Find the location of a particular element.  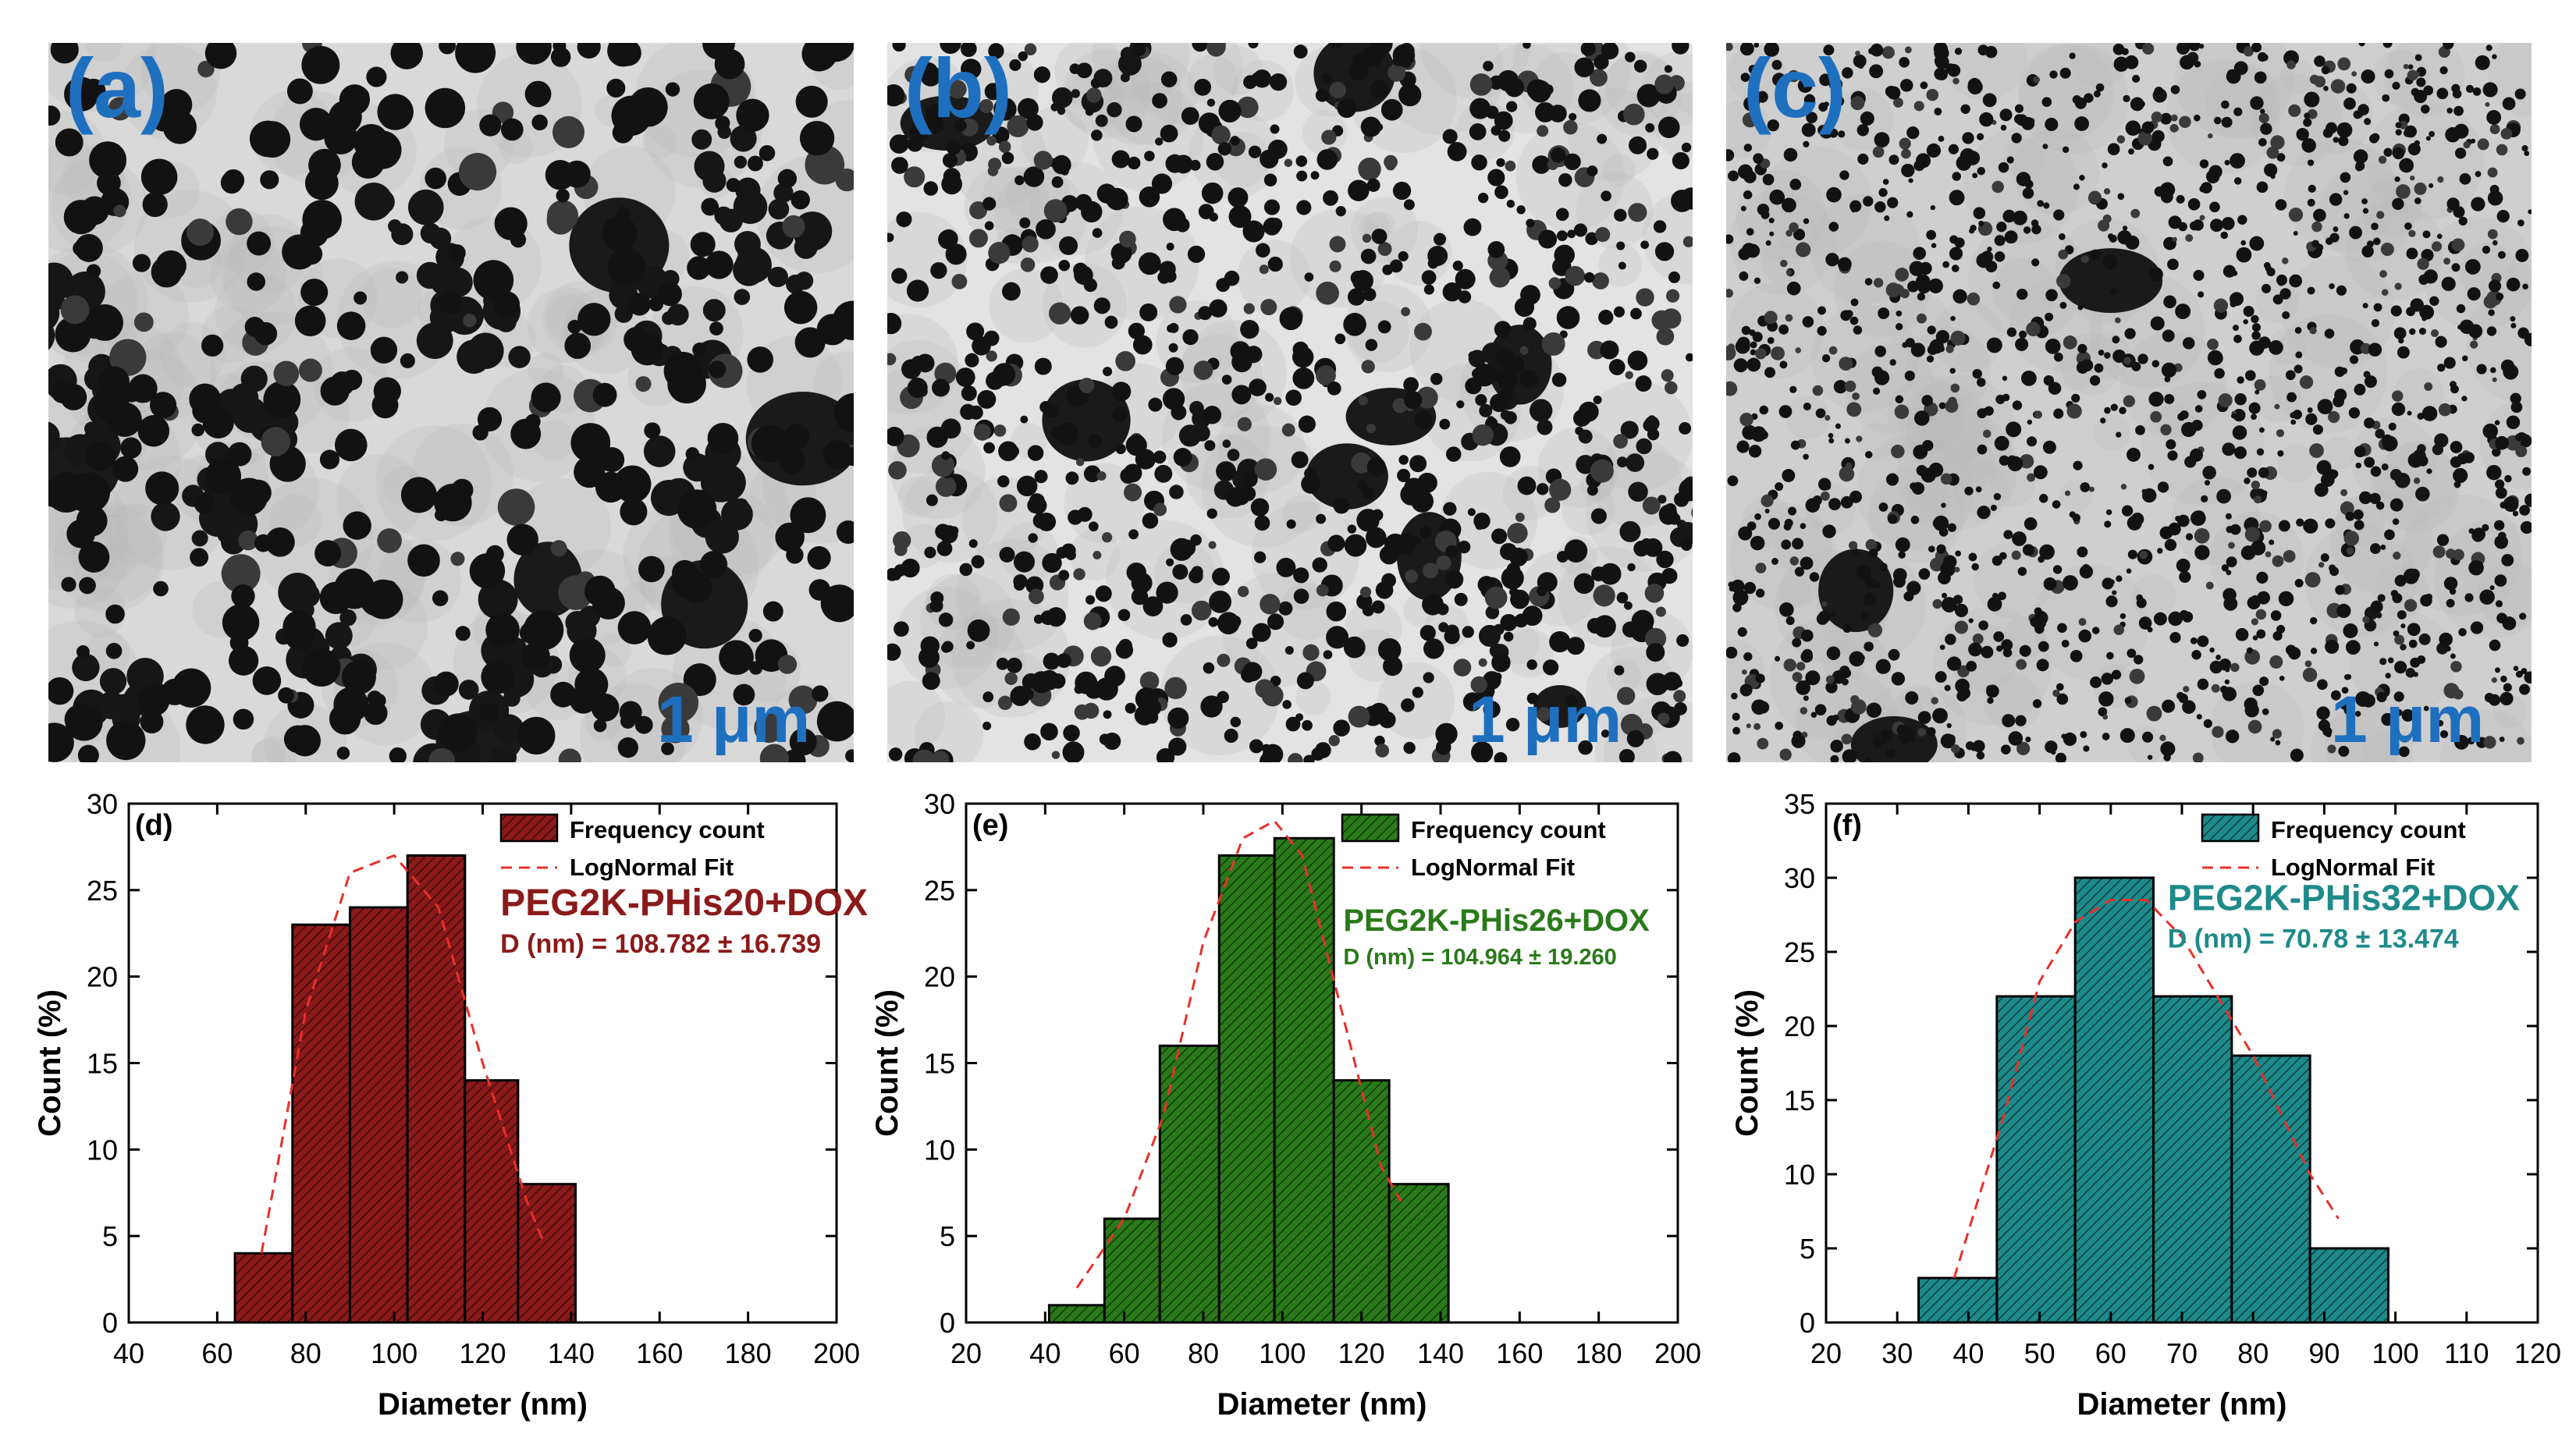

y-tick-label: 30 is located at coordinates (1800, 878).